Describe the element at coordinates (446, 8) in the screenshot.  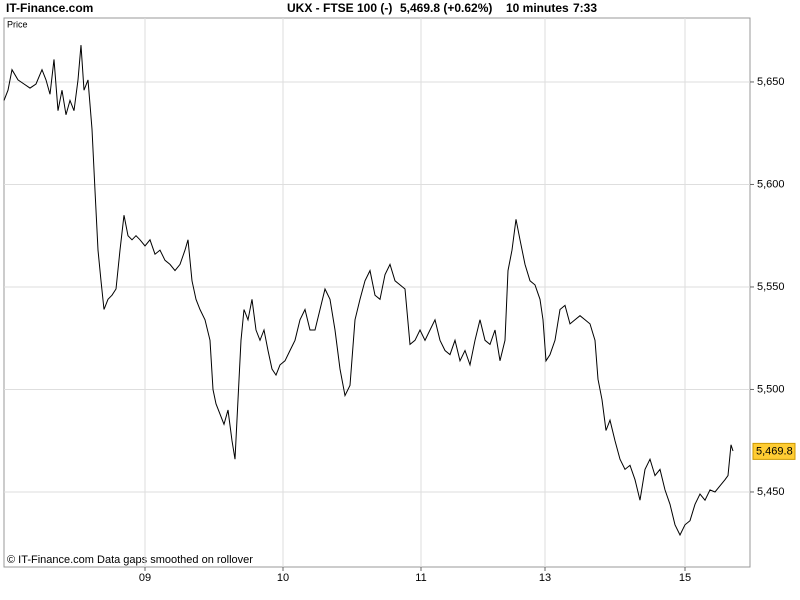
I see `change: 5,469.8 (+0.62%)` at that location.